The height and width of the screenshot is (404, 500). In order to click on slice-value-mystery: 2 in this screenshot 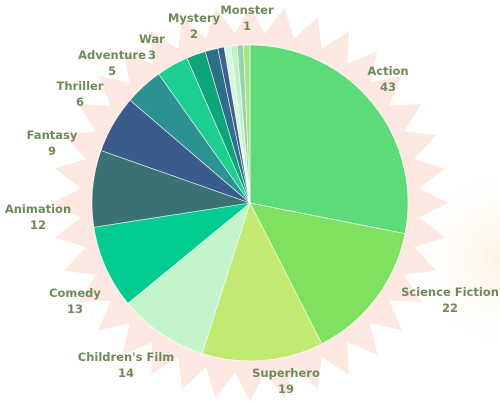, I will do `click(194, 34)`.